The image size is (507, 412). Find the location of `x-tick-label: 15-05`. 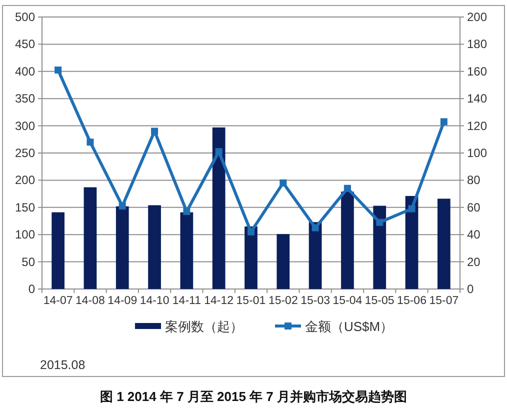

x-tick-label: 15-05 is located at coordinates (379, 301).